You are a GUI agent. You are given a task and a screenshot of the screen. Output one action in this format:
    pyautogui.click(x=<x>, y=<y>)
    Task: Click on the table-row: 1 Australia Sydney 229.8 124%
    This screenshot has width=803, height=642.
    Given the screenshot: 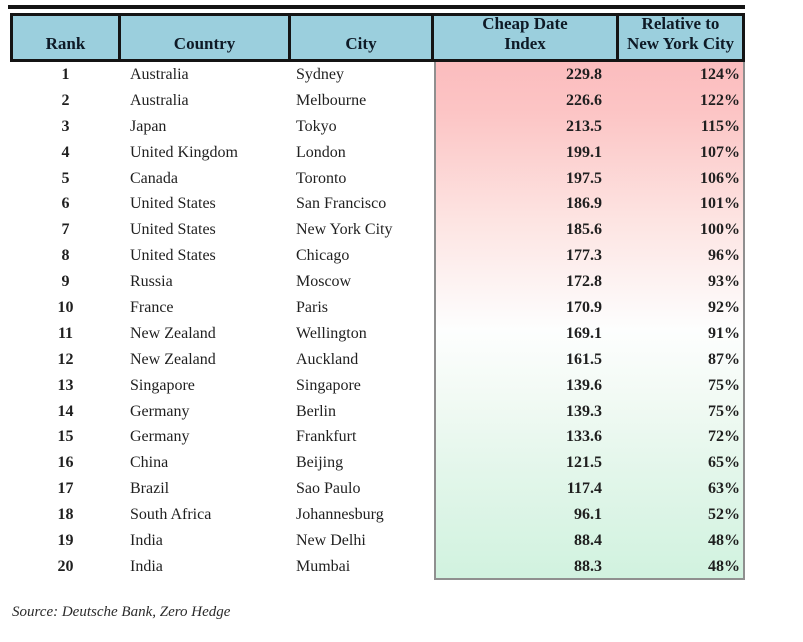 What is the action you would take?
    pyautogui.click(x=377, y=75)
    